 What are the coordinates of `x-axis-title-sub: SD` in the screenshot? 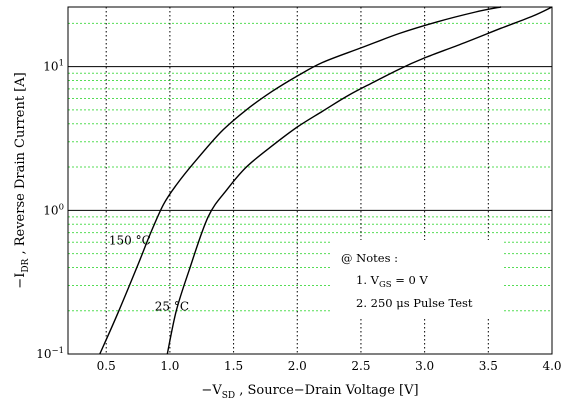 It's located at (228, 396).